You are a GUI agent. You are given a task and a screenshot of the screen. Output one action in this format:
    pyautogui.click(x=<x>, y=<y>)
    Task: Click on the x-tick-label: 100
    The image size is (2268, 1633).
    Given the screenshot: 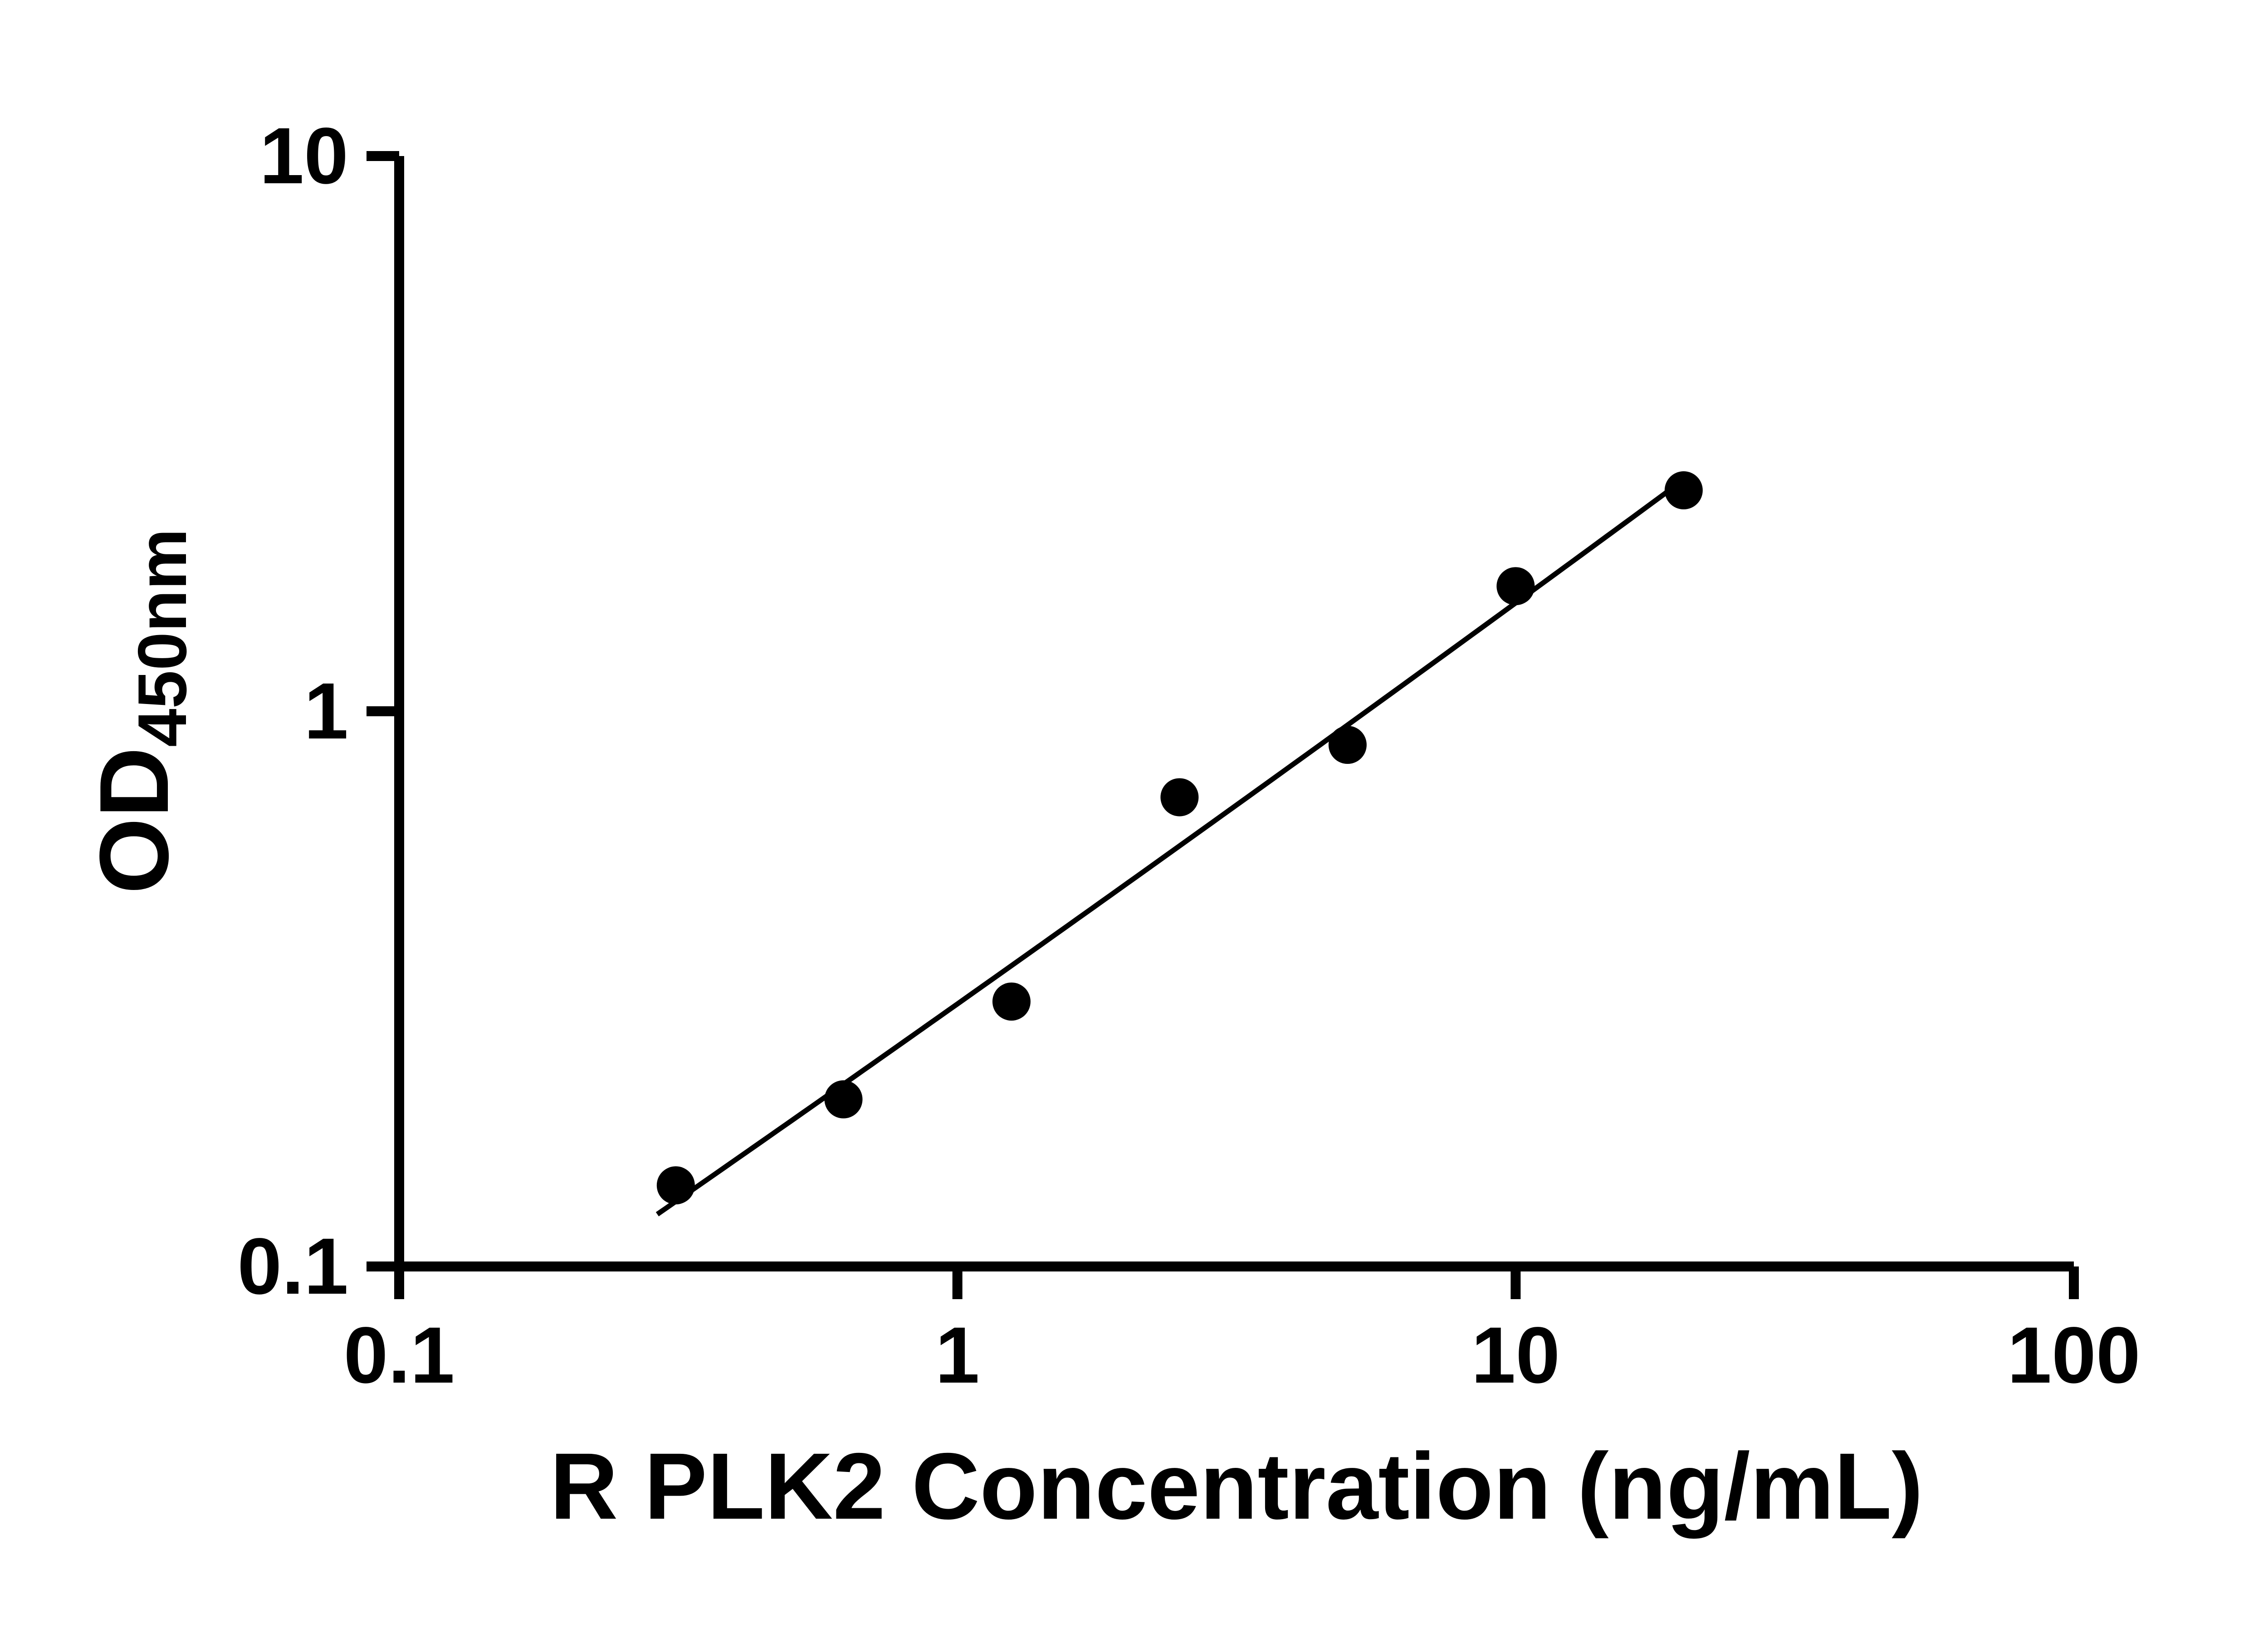 What is the action you would take?
    pyautogui.click(x=2074, y=1355)
    